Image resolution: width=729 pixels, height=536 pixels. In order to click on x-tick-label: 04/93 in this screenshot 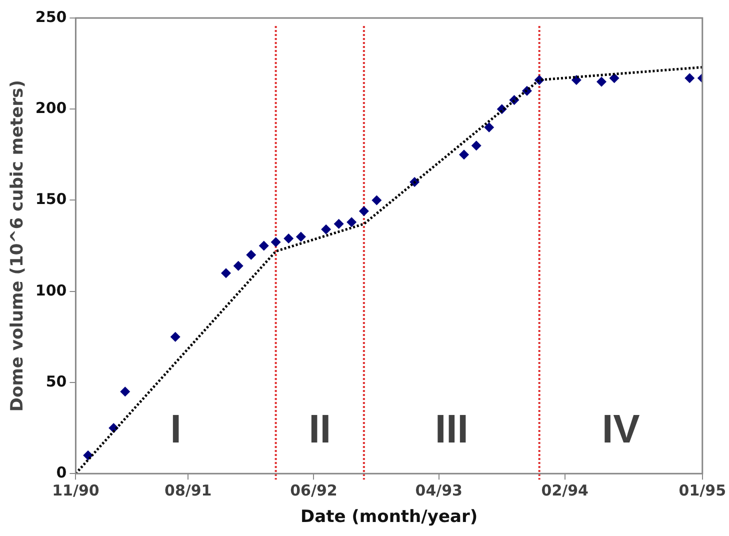, I will do `click(438, 490)`.